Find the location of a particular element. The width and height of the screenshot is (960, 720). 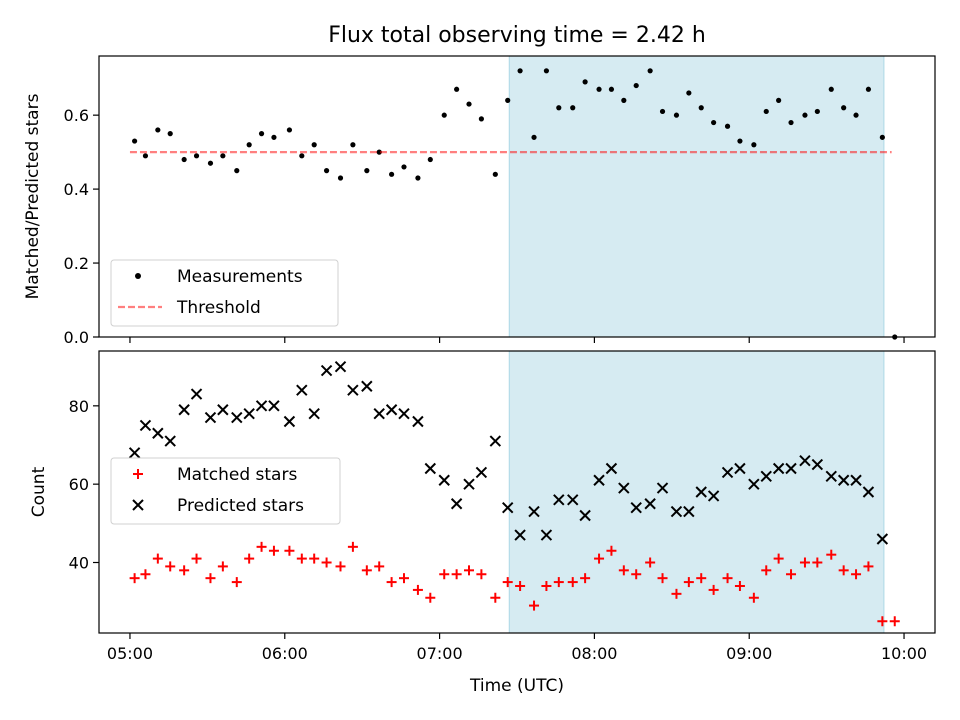

bottom-y-axis-label: Count is located at coordinates (39, 491).